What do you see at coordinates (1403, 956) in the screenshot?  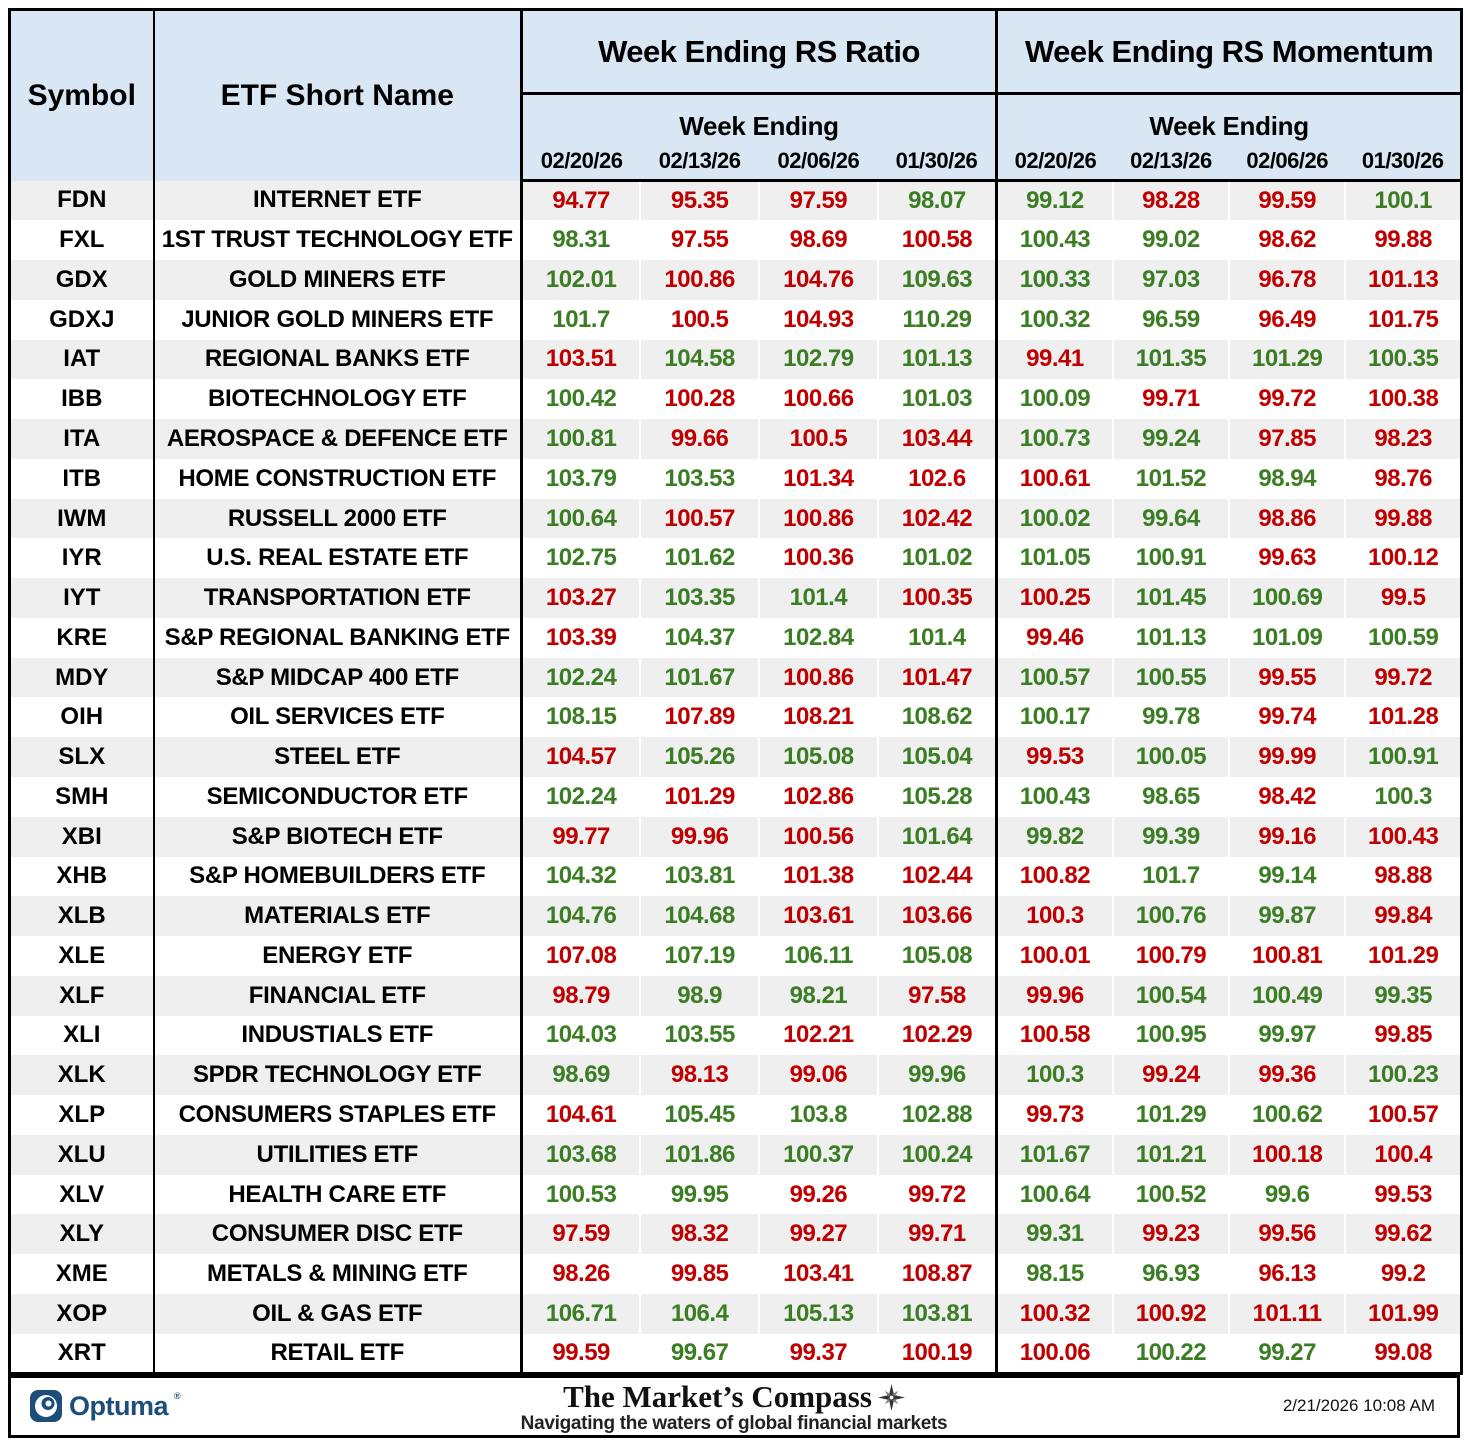 I see `rs-momentum-value-cell: 101.29` at bounding box center [1403, 956].